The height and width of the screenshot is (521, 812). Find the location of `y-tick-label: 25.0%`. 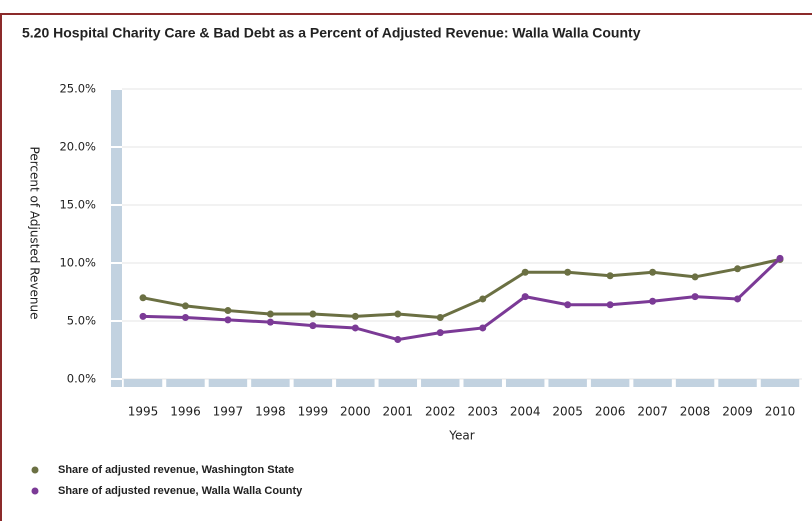

y-tick-label: 25.0% is located at coordinates (77, 89).